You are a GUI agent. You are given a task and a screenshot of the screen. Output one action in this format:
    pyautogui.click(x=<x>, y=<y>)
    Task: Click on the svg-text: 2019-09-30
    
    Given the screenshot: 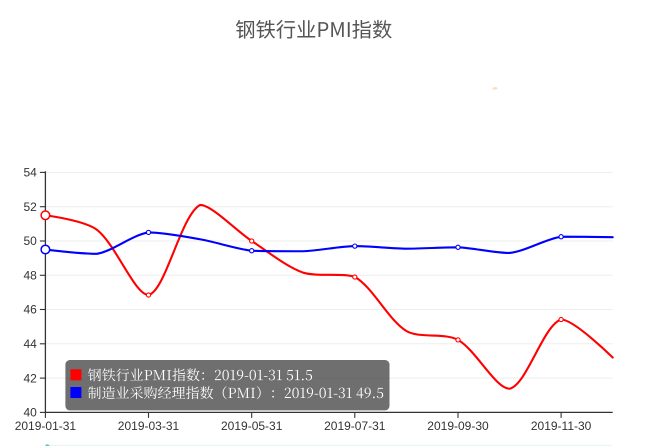 What is the action you would take?
    pyautogui.click(x=458, y=426)
    